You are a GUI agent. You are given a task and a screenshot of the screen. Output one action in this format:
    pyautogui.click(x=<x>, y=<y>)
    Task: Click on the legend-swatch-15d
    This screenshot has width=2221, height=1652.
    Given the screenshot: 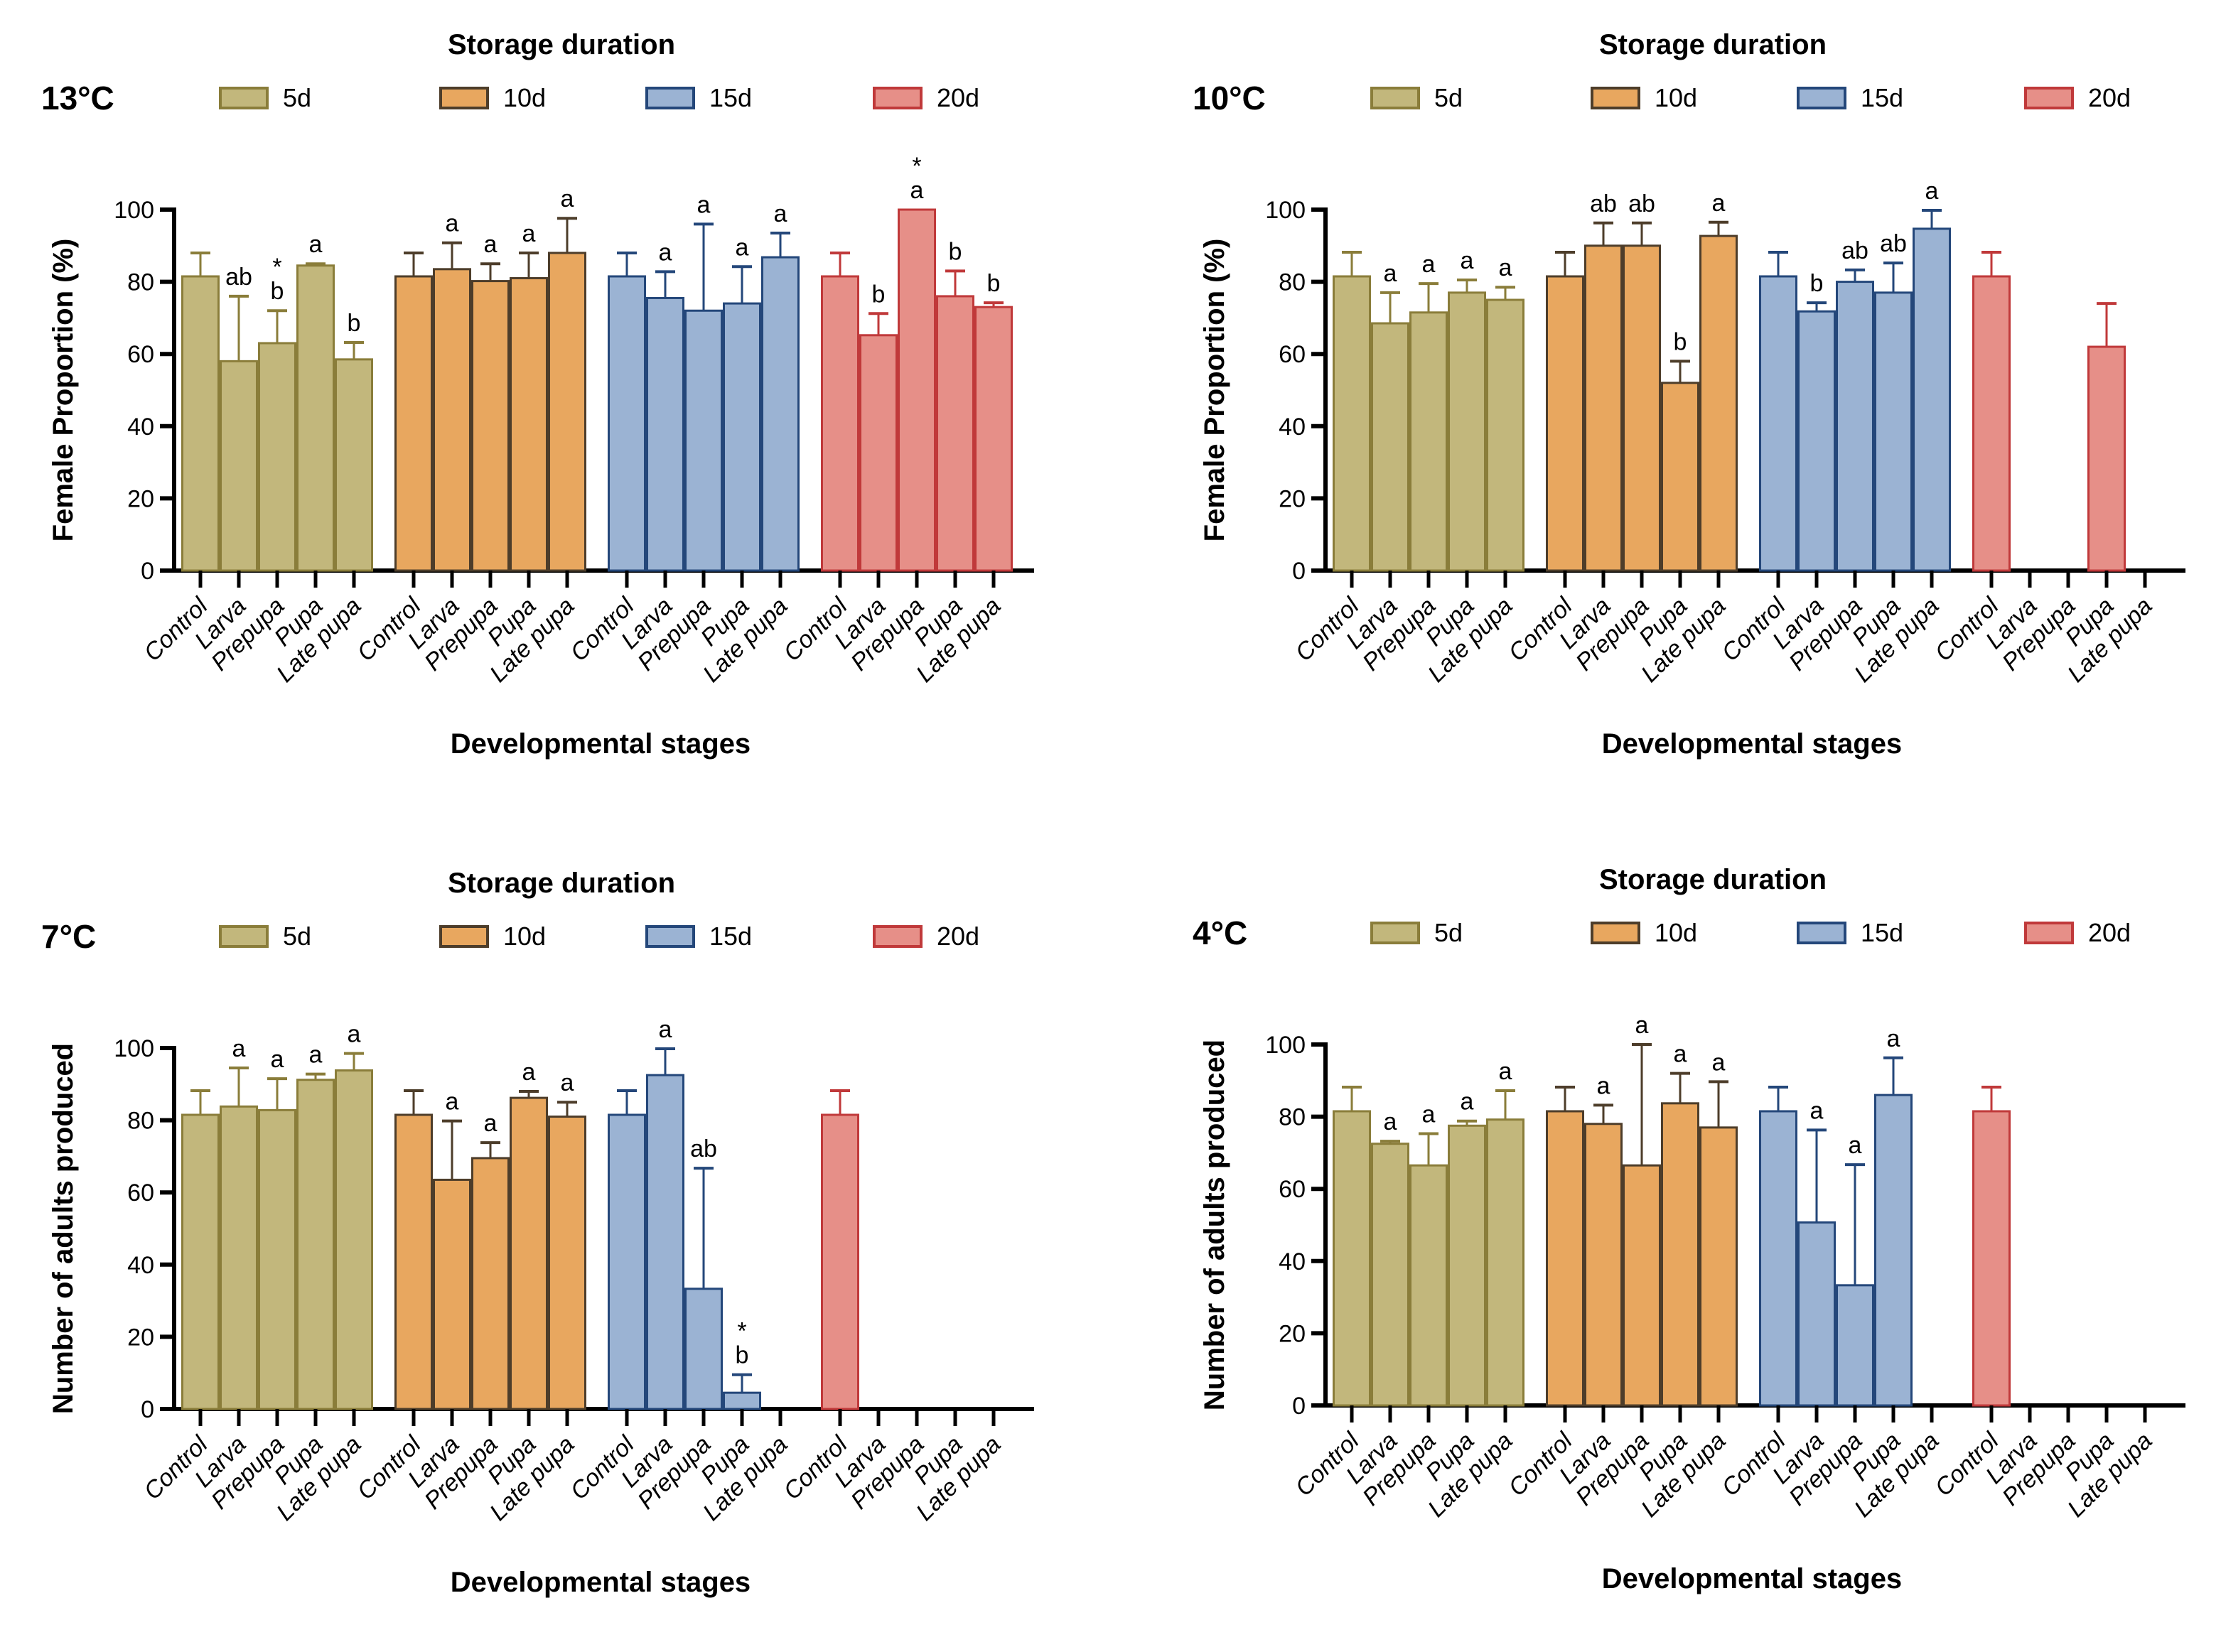 What is the action you would take?
    pyautogui.click(x=670, y=937)
    